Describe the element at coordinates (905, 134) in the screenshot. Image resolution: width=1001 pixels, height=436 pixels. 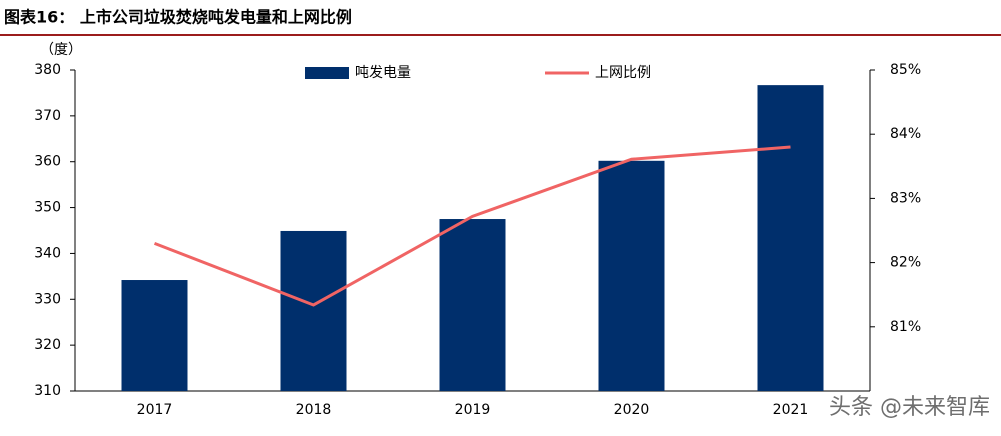
I see `y2-tick-label: 84%` at that location.